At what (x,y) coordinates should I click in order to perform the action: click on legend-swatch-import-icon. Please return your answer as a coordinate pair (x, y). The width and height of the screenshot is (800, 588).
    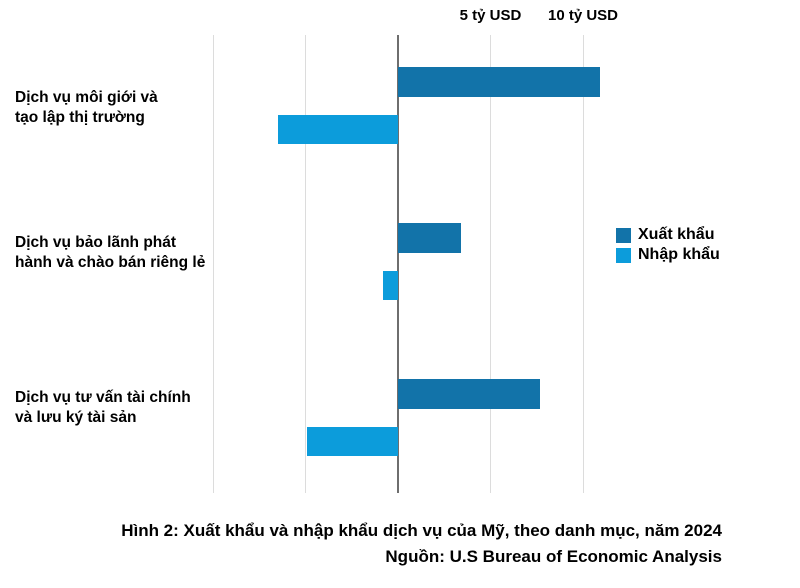
    Looking at the image, I should click on (623, 255).